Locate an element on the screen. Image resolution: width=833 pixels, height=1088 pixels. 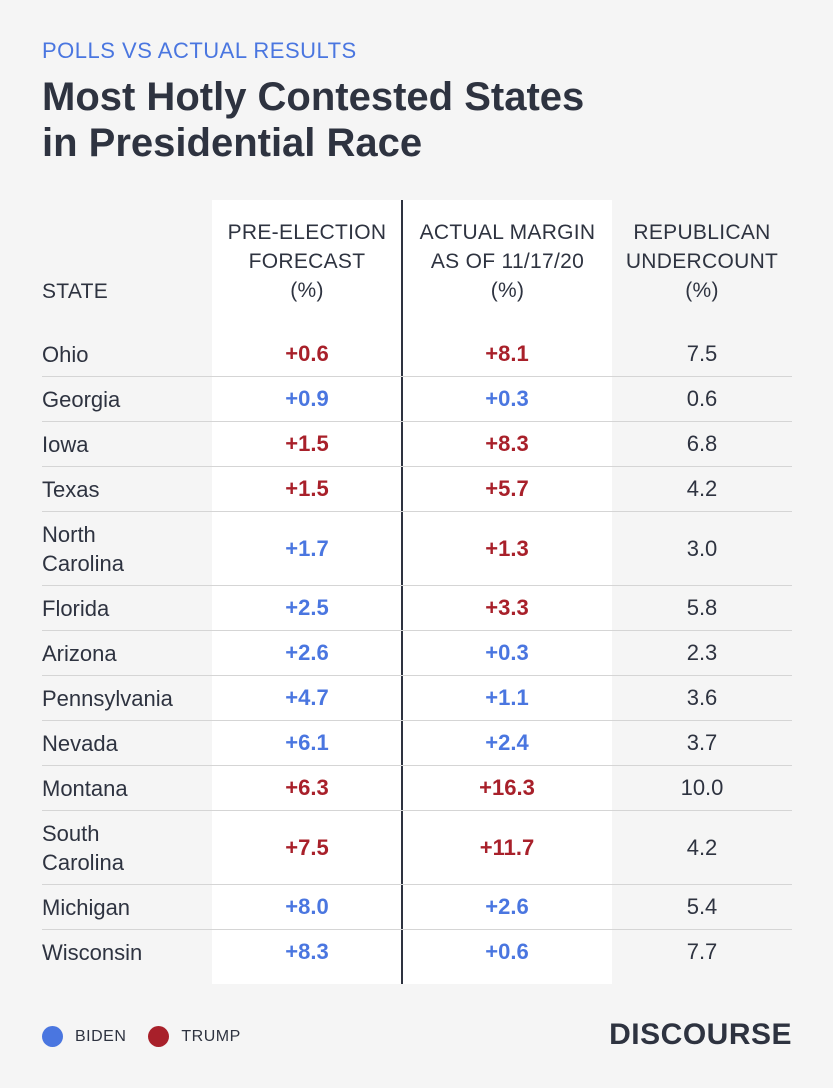
forecast-value: +1.7 is located at coordinates (307, 548).